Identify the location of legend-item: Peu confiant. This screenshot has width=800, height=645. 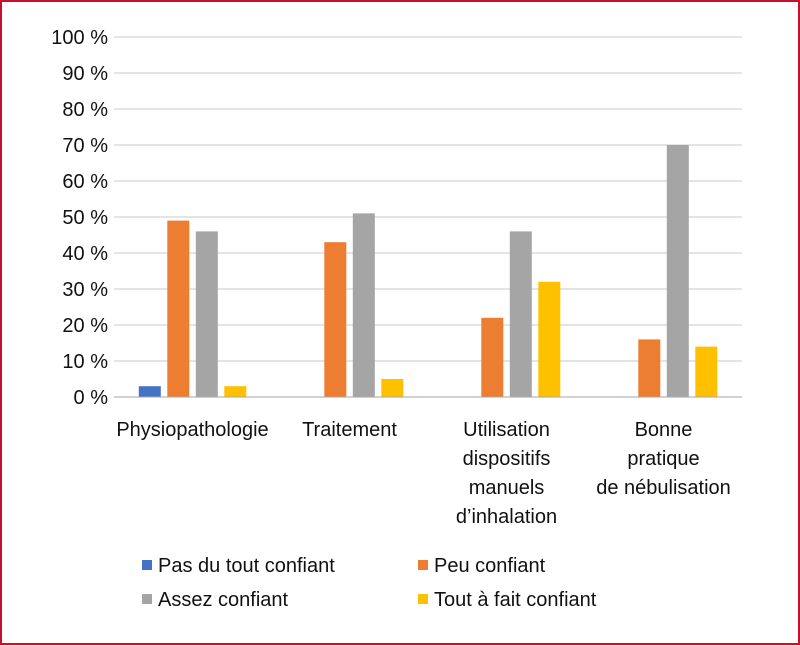
(482, 566).